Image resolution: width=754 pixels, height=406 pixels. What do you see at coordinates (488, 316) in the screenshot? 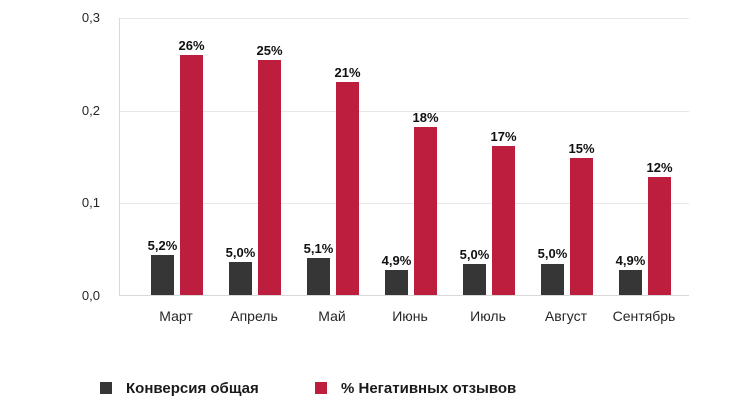
I see `x-axis-category-label: Июль` at bounding box center [488, 316].